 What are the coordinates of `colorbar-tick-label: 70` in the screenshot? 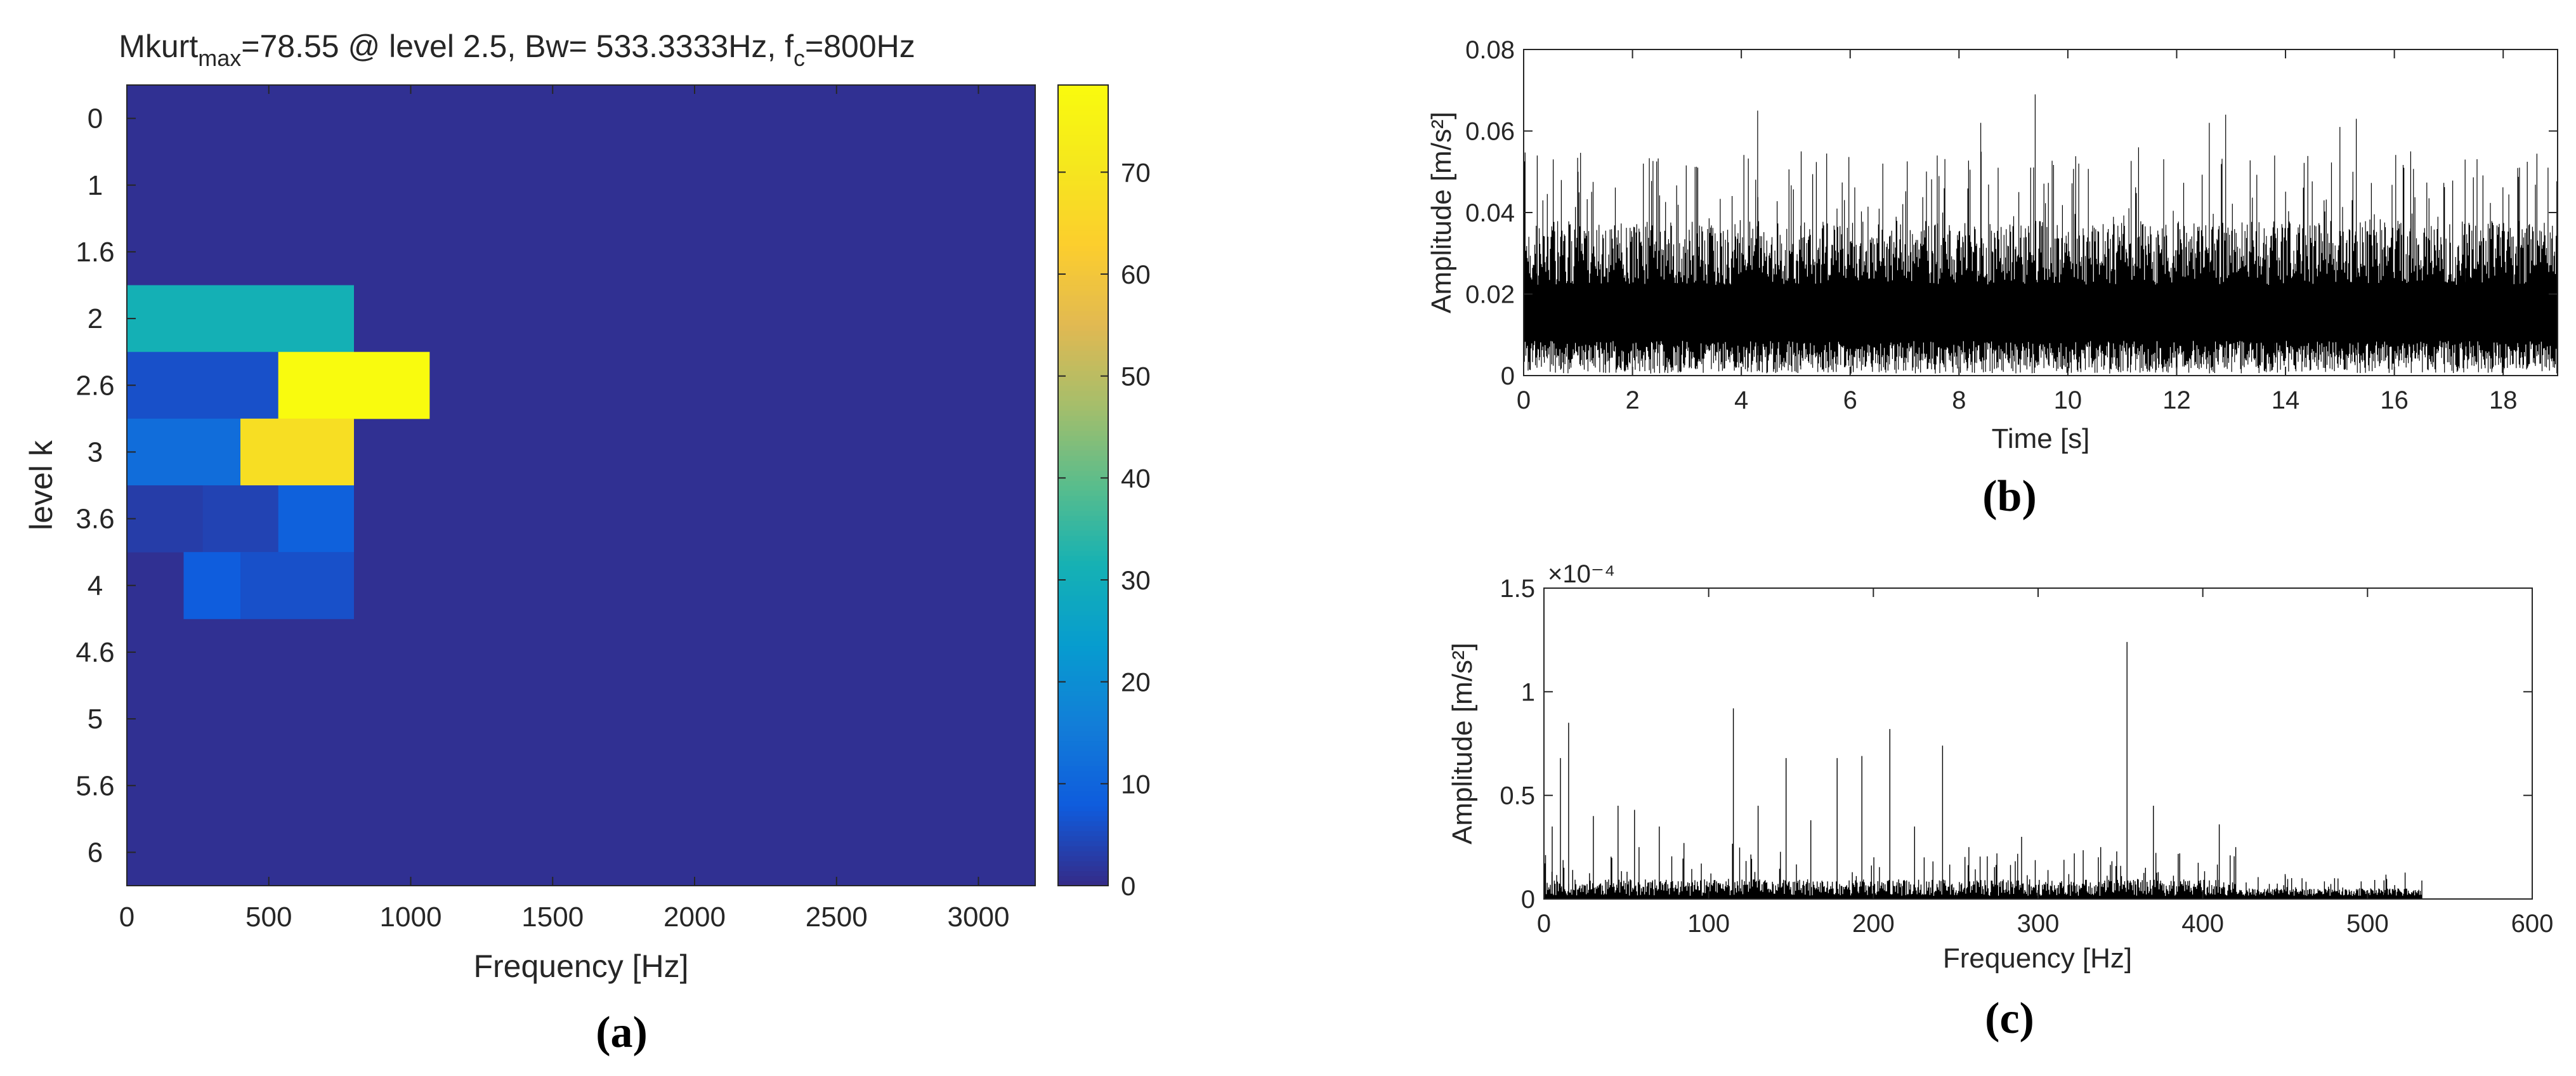 It's located at (1136, 172).